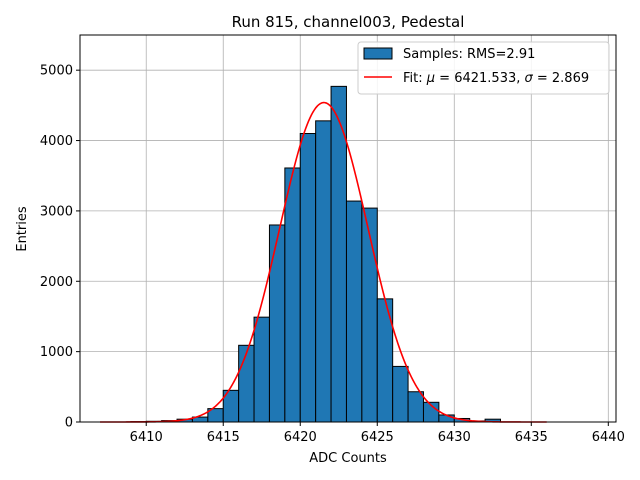 This screenshot has width=640, height=480. What do you see at coordinates (348, 22) in the screenshot?
I see `chart-title: Run 815, channel003, Pedestal` at bounding box center [348, 22].